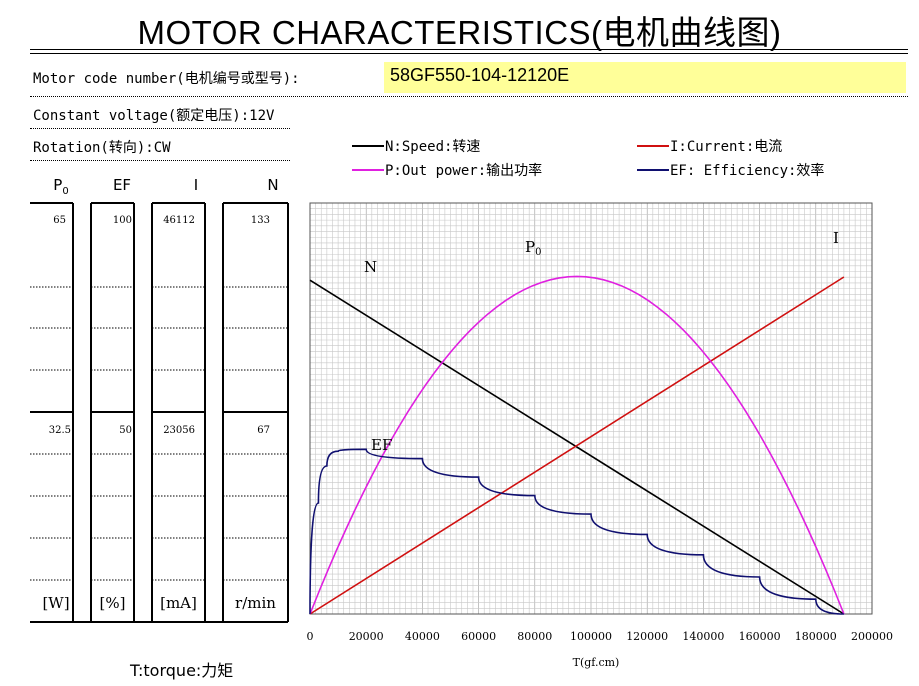  Describe the element at coordinates (596, 662) in the screenshot. I see `x-axis-label: T(gf.cm)` at that location.